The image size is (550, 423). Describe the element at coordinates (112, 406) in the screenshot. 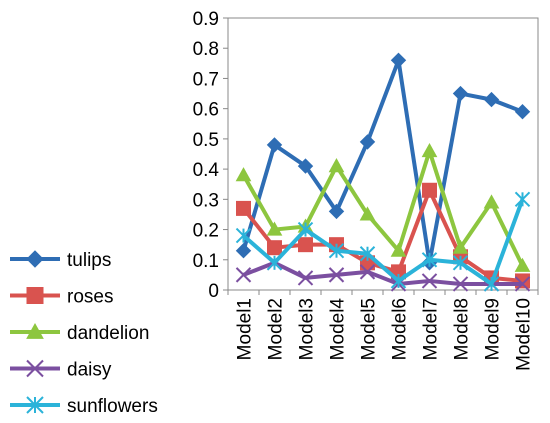

I see `legend-label: sunflowers` at that location.